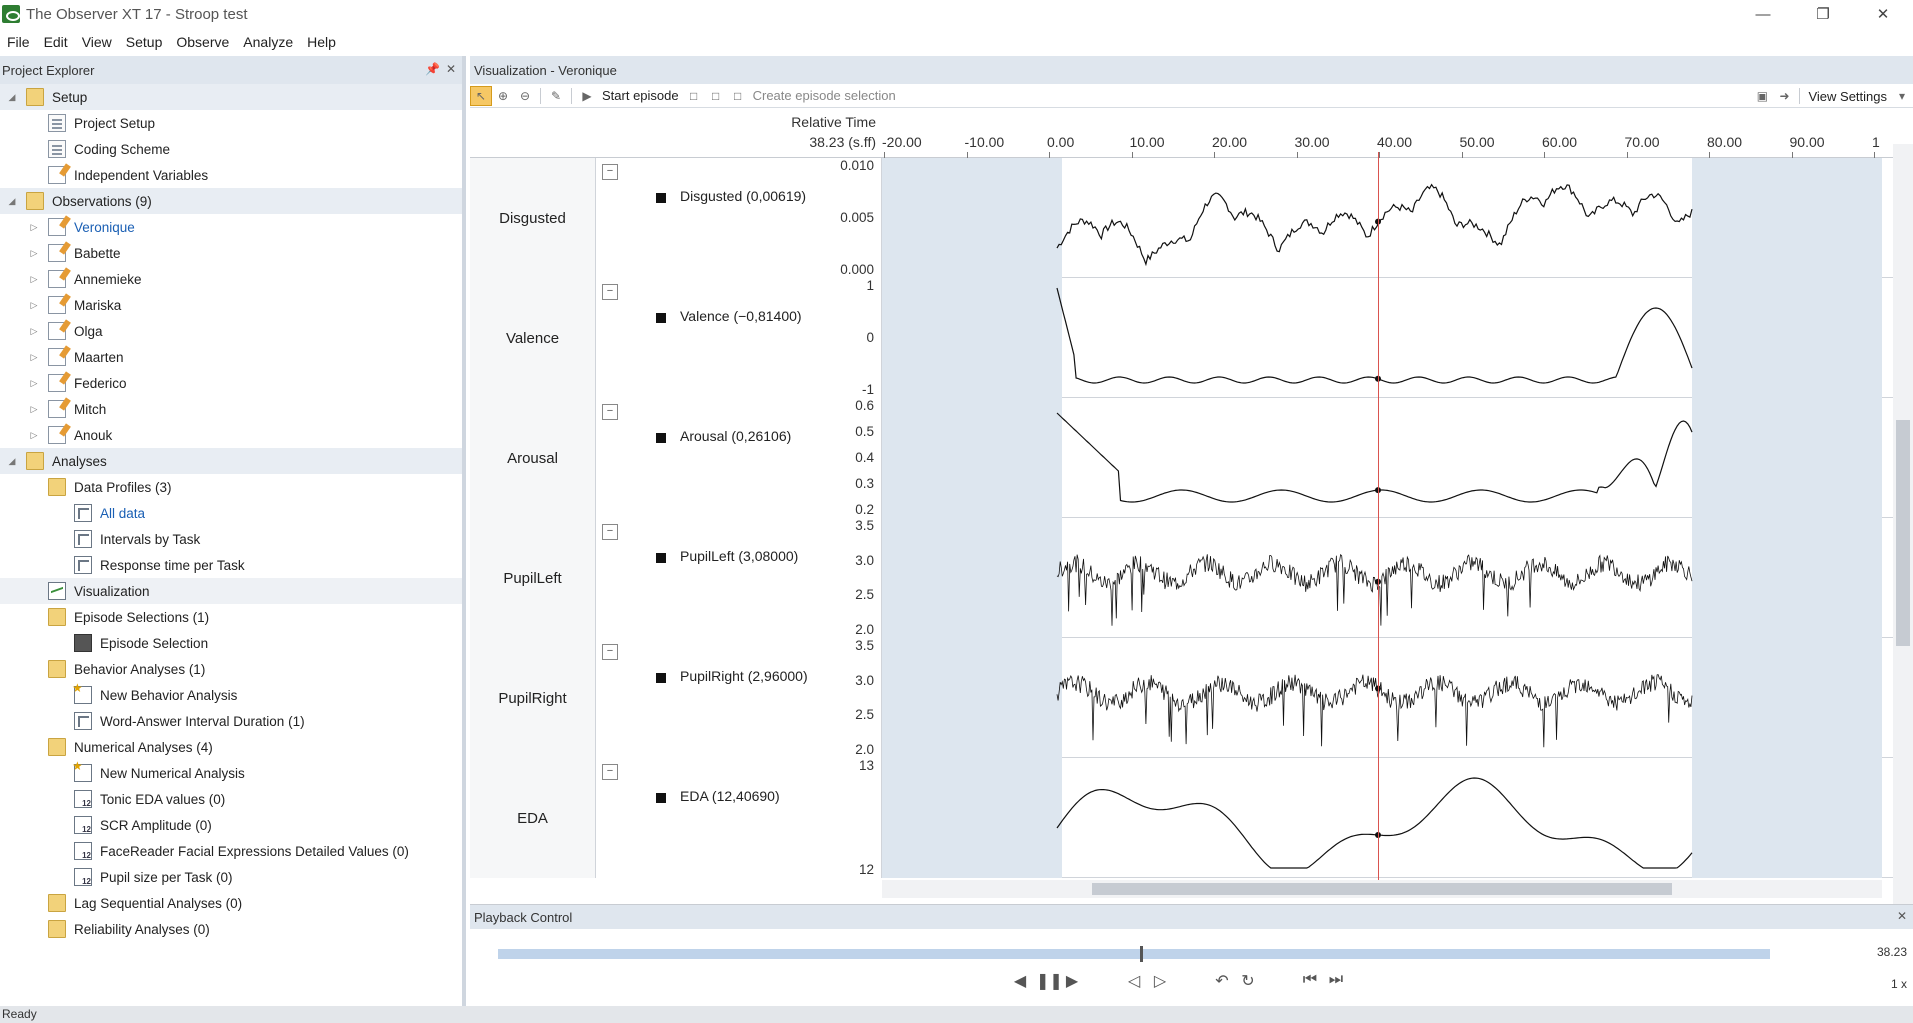  What do you see at coordinates (1898, 984) in the screenshot?
I see `playback-speed: 1 x` at bounding box center [1898, 984].